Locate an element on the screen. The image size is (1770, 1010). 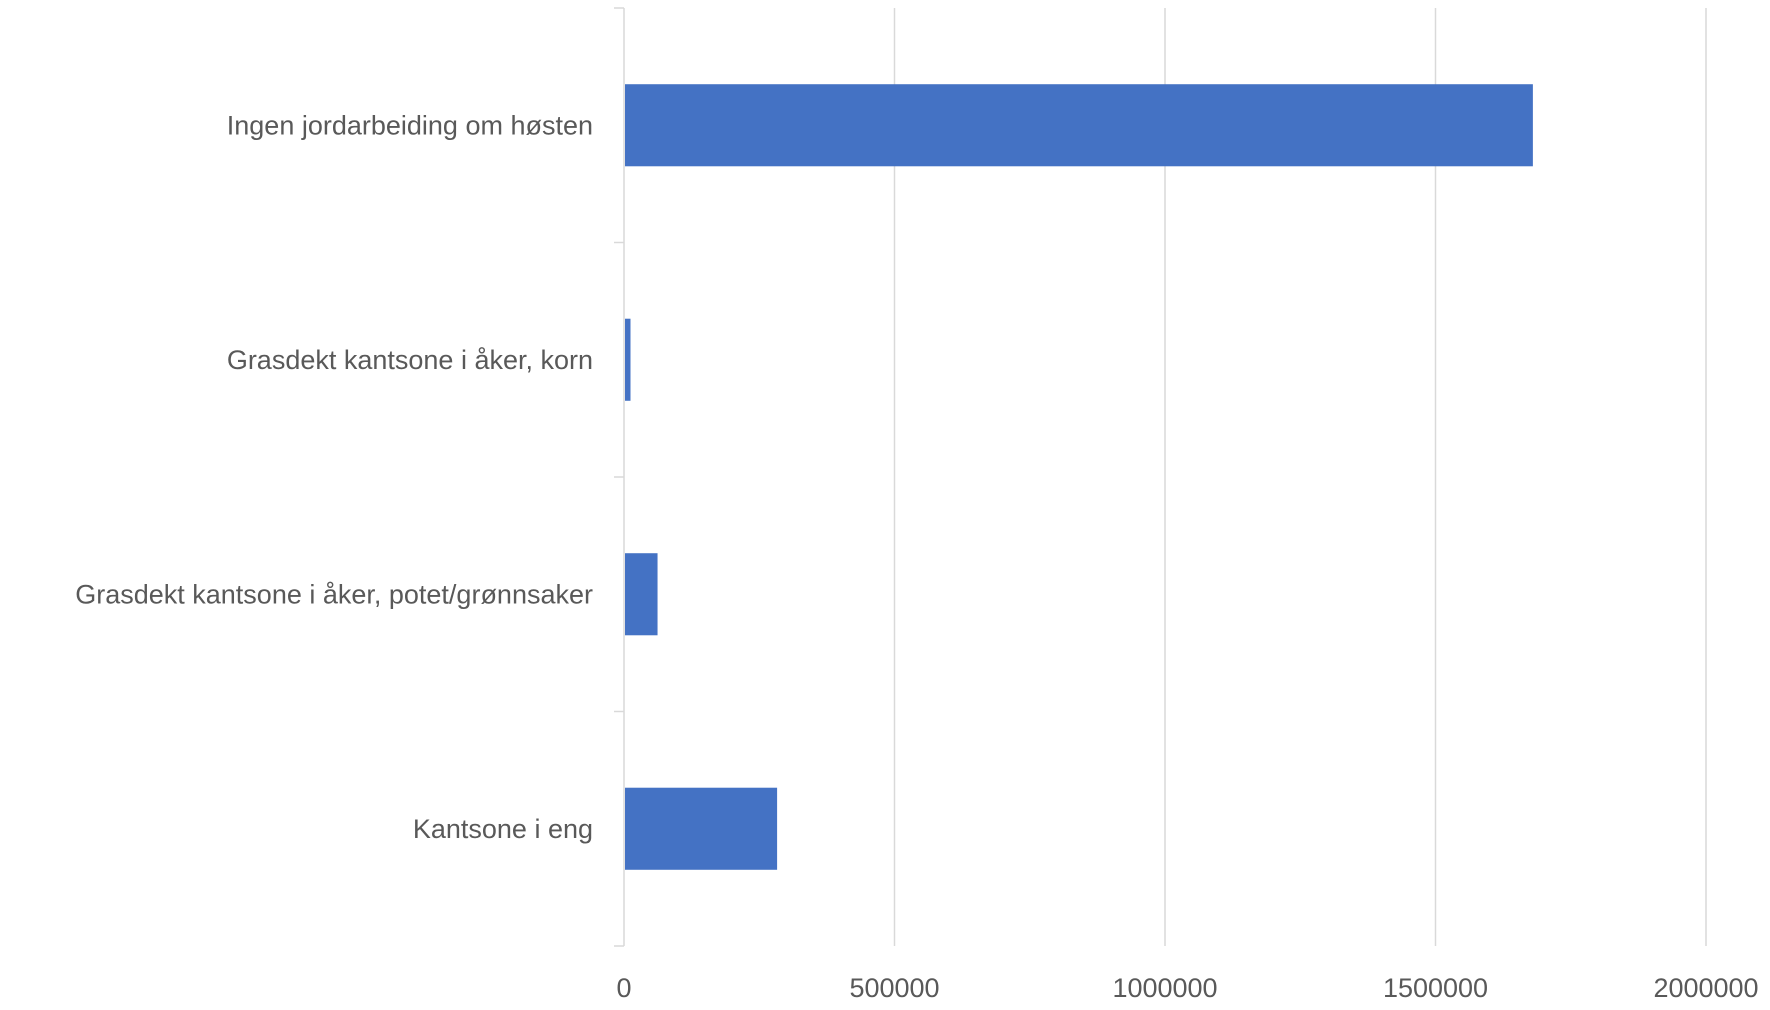
x-tick-labels: 0 500000 1000000 1500000 2000000 is located at coordinates (1187, 988).